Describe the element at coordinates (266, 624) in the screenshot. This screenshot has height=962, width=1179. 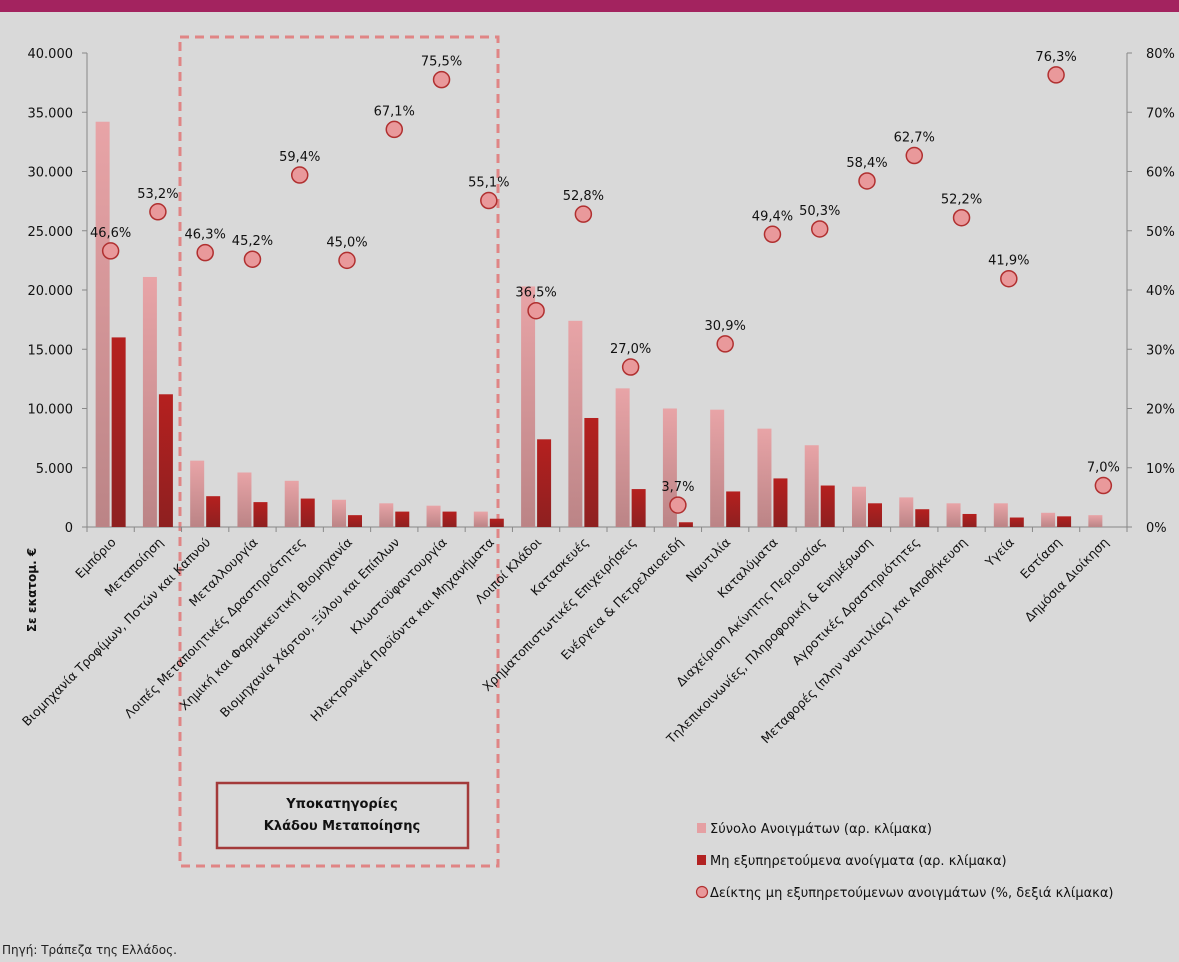
I see `category-label: Χημική και Φαρμακευτική Βιομηχανία` at that location.